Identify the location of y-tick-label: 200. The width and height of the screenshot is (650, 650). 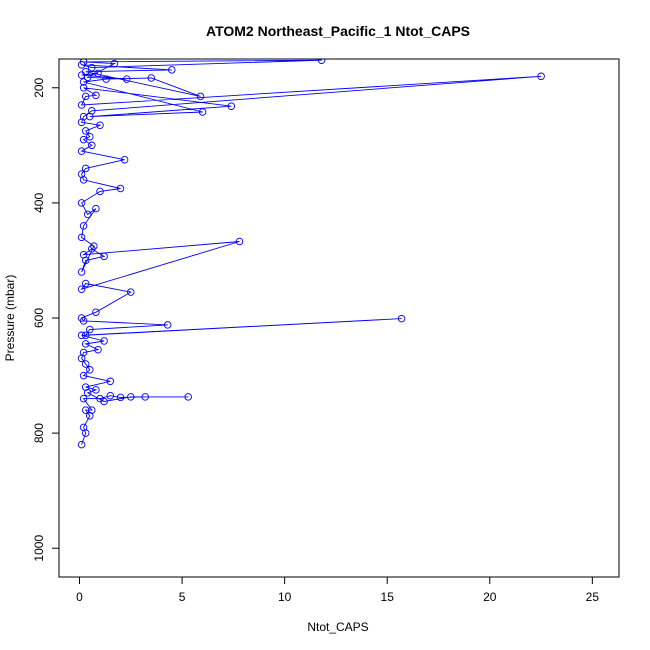
(39, 87).